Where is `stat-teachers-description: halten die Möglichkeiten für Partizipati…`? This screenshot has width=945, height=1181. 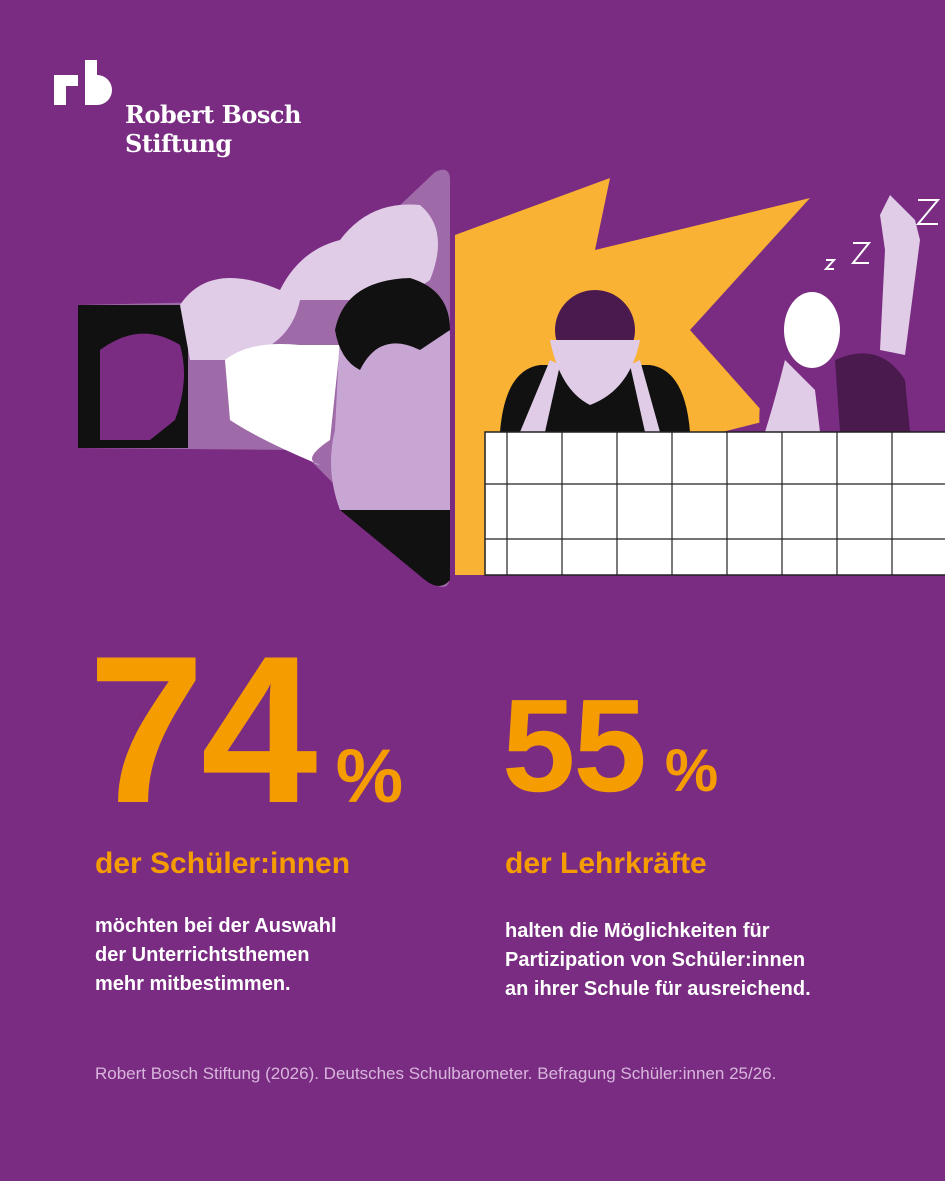
stat-teachers-description: halten die Möglichkeiten für Partizipati… is located at coordinates (658, 960).